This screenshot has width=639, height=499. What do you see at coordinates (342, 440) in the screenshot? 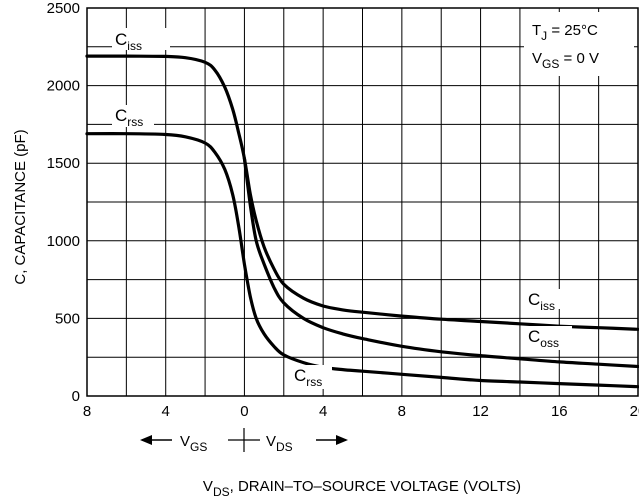
I see `right-arrow-head` at bounding box center [342, 440].